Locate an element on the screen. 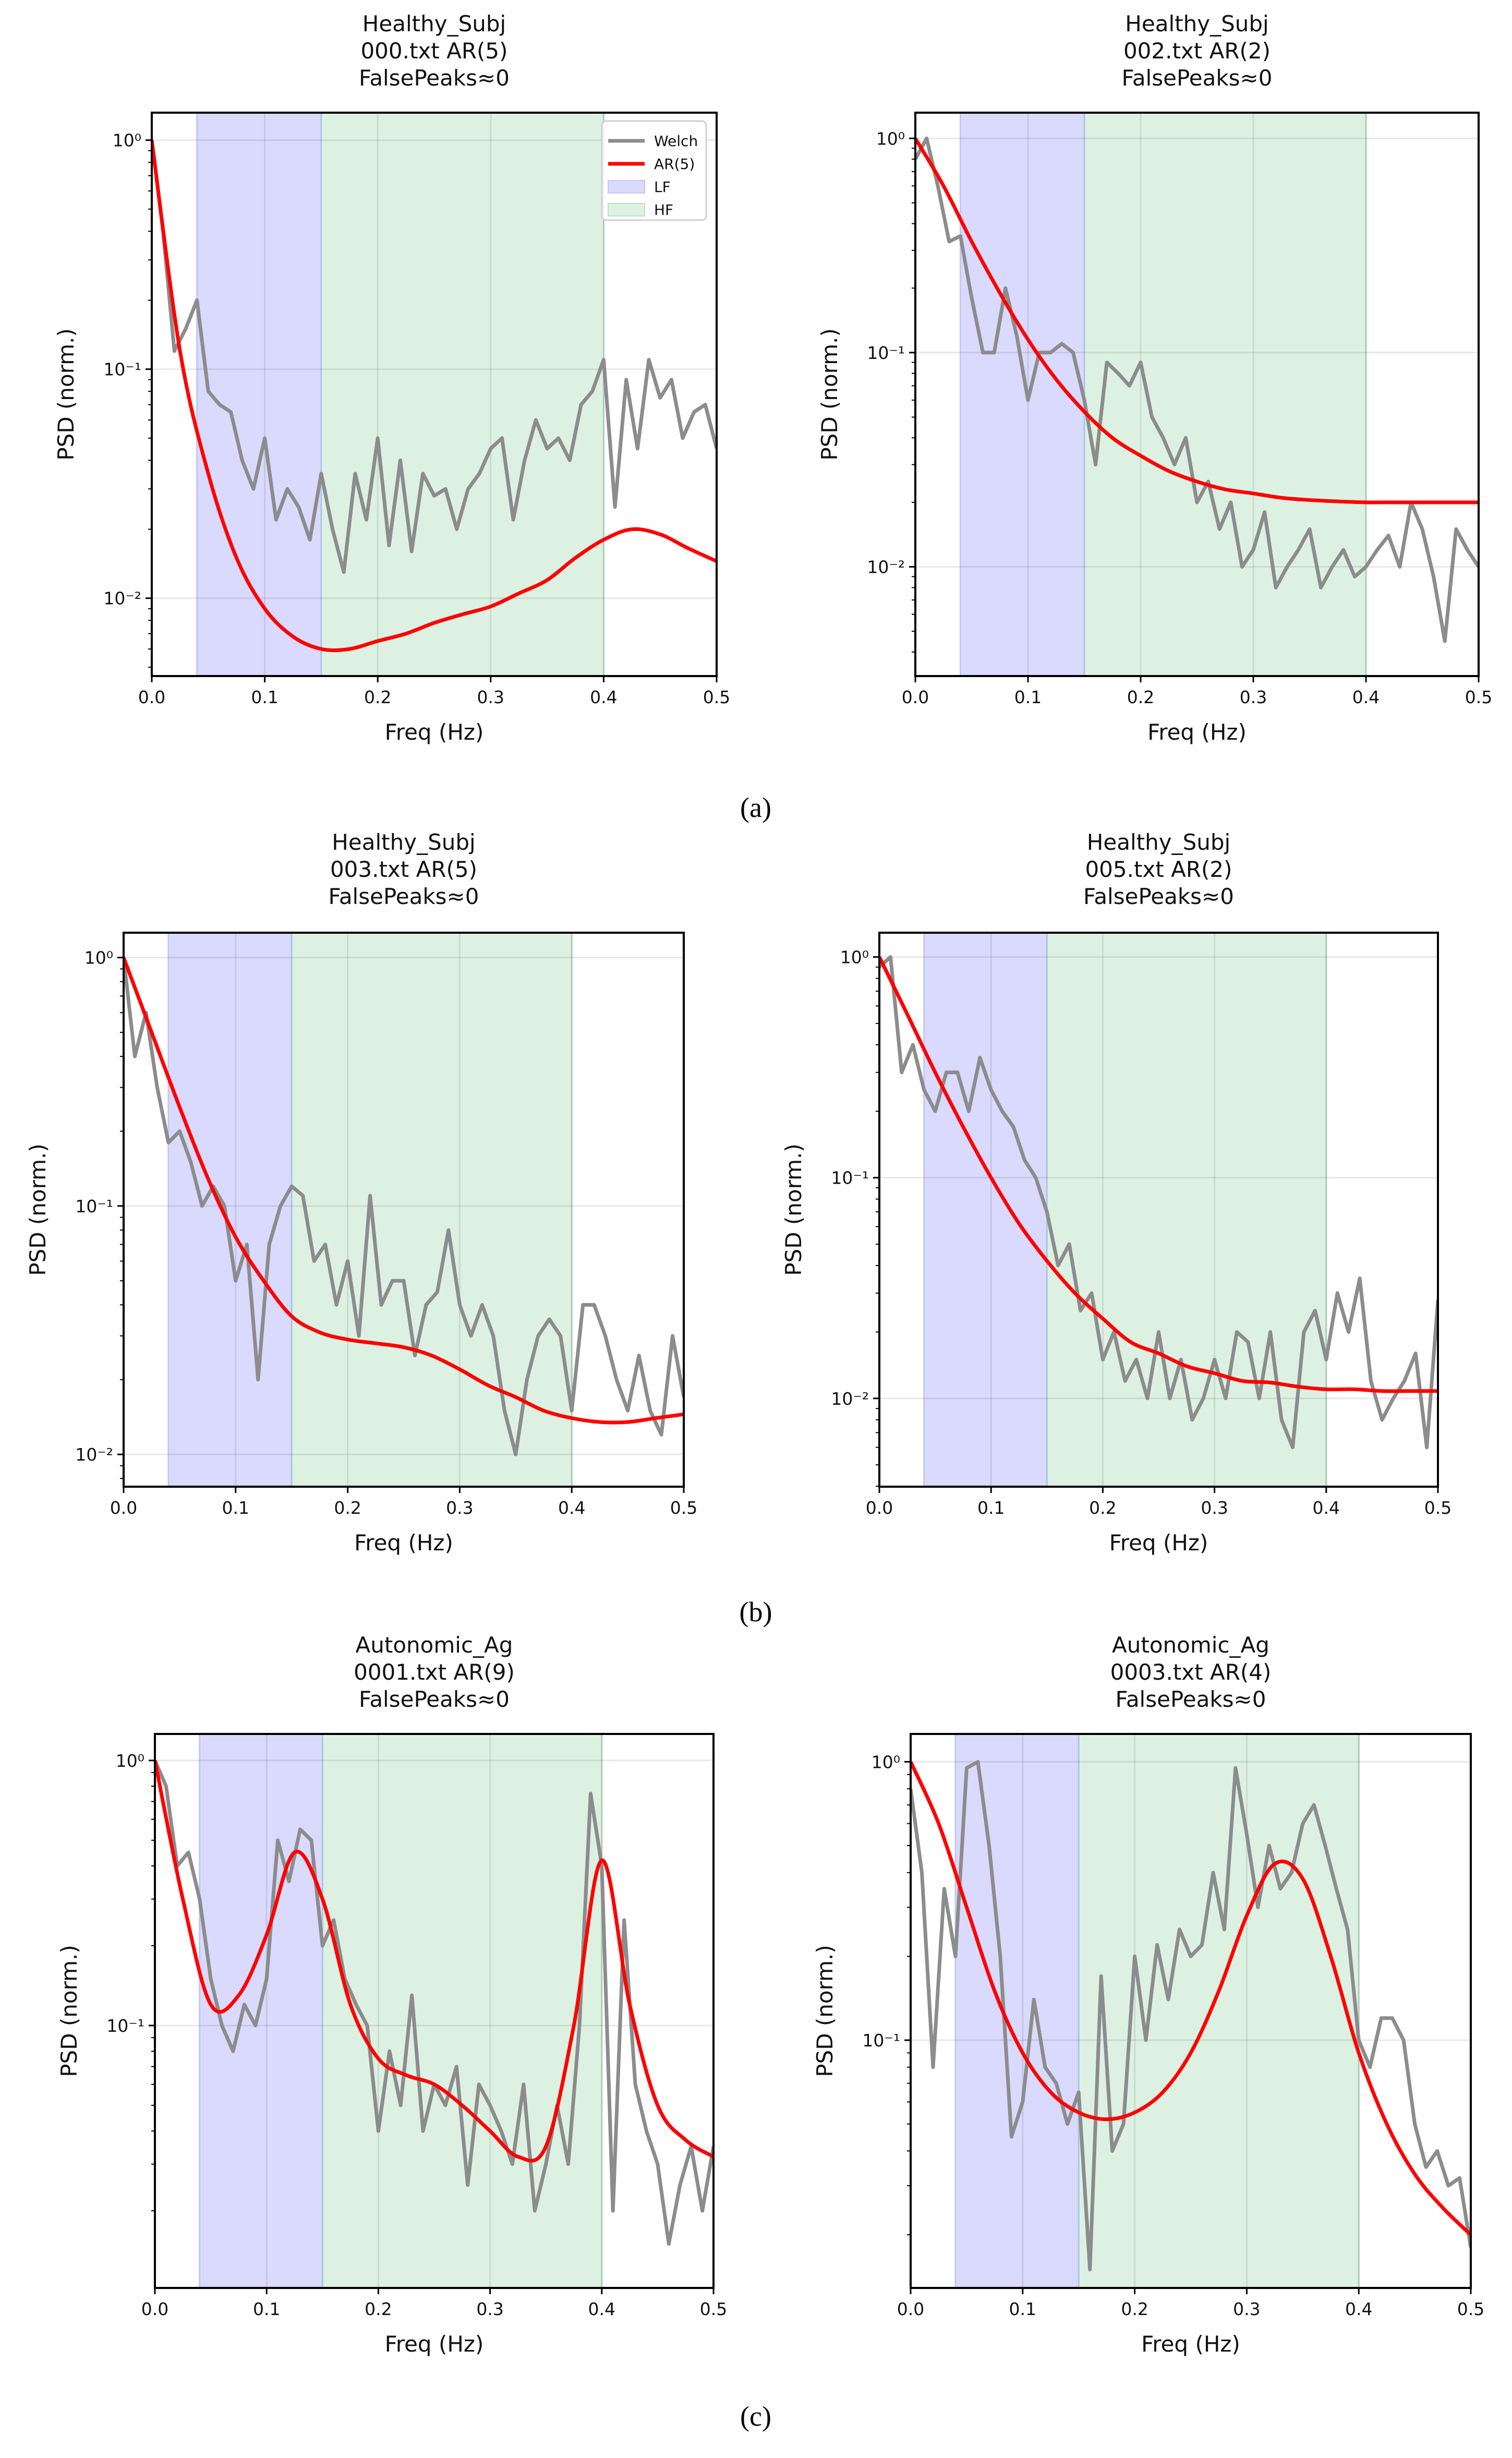  chart-title-line: 005.txt AR(2) is located at coordinates (1158, 869).